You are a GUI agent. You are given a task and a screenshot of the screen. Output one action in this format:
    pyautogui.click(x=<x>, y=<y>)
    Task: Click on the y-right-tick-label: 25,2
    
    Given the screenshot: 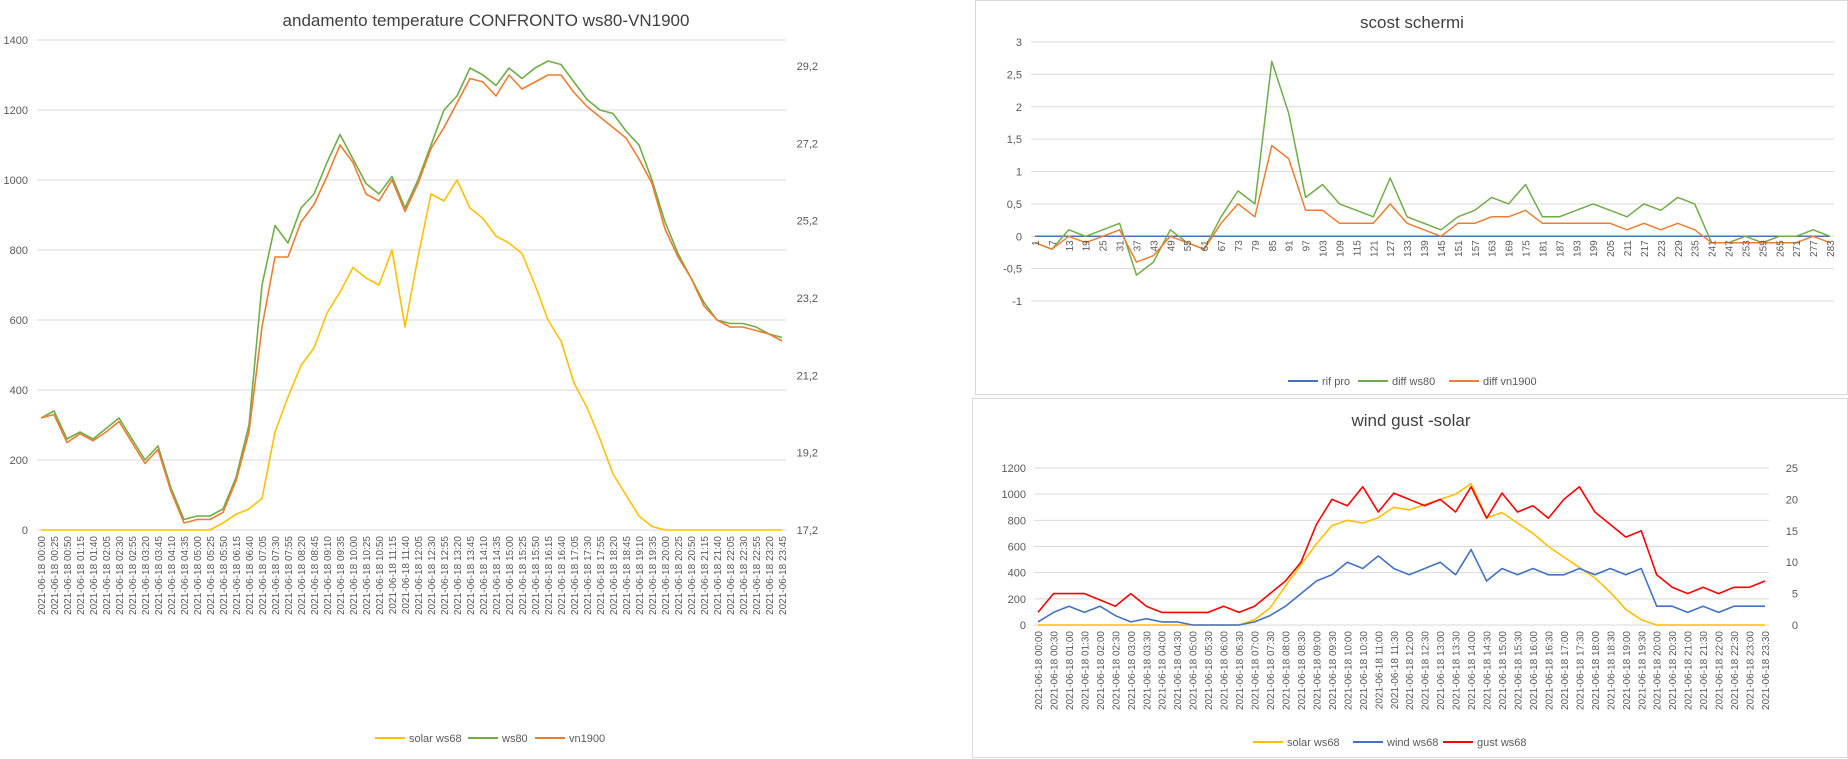 What is the action you would take?
    pyautogui.click(x=807, y=222)
    